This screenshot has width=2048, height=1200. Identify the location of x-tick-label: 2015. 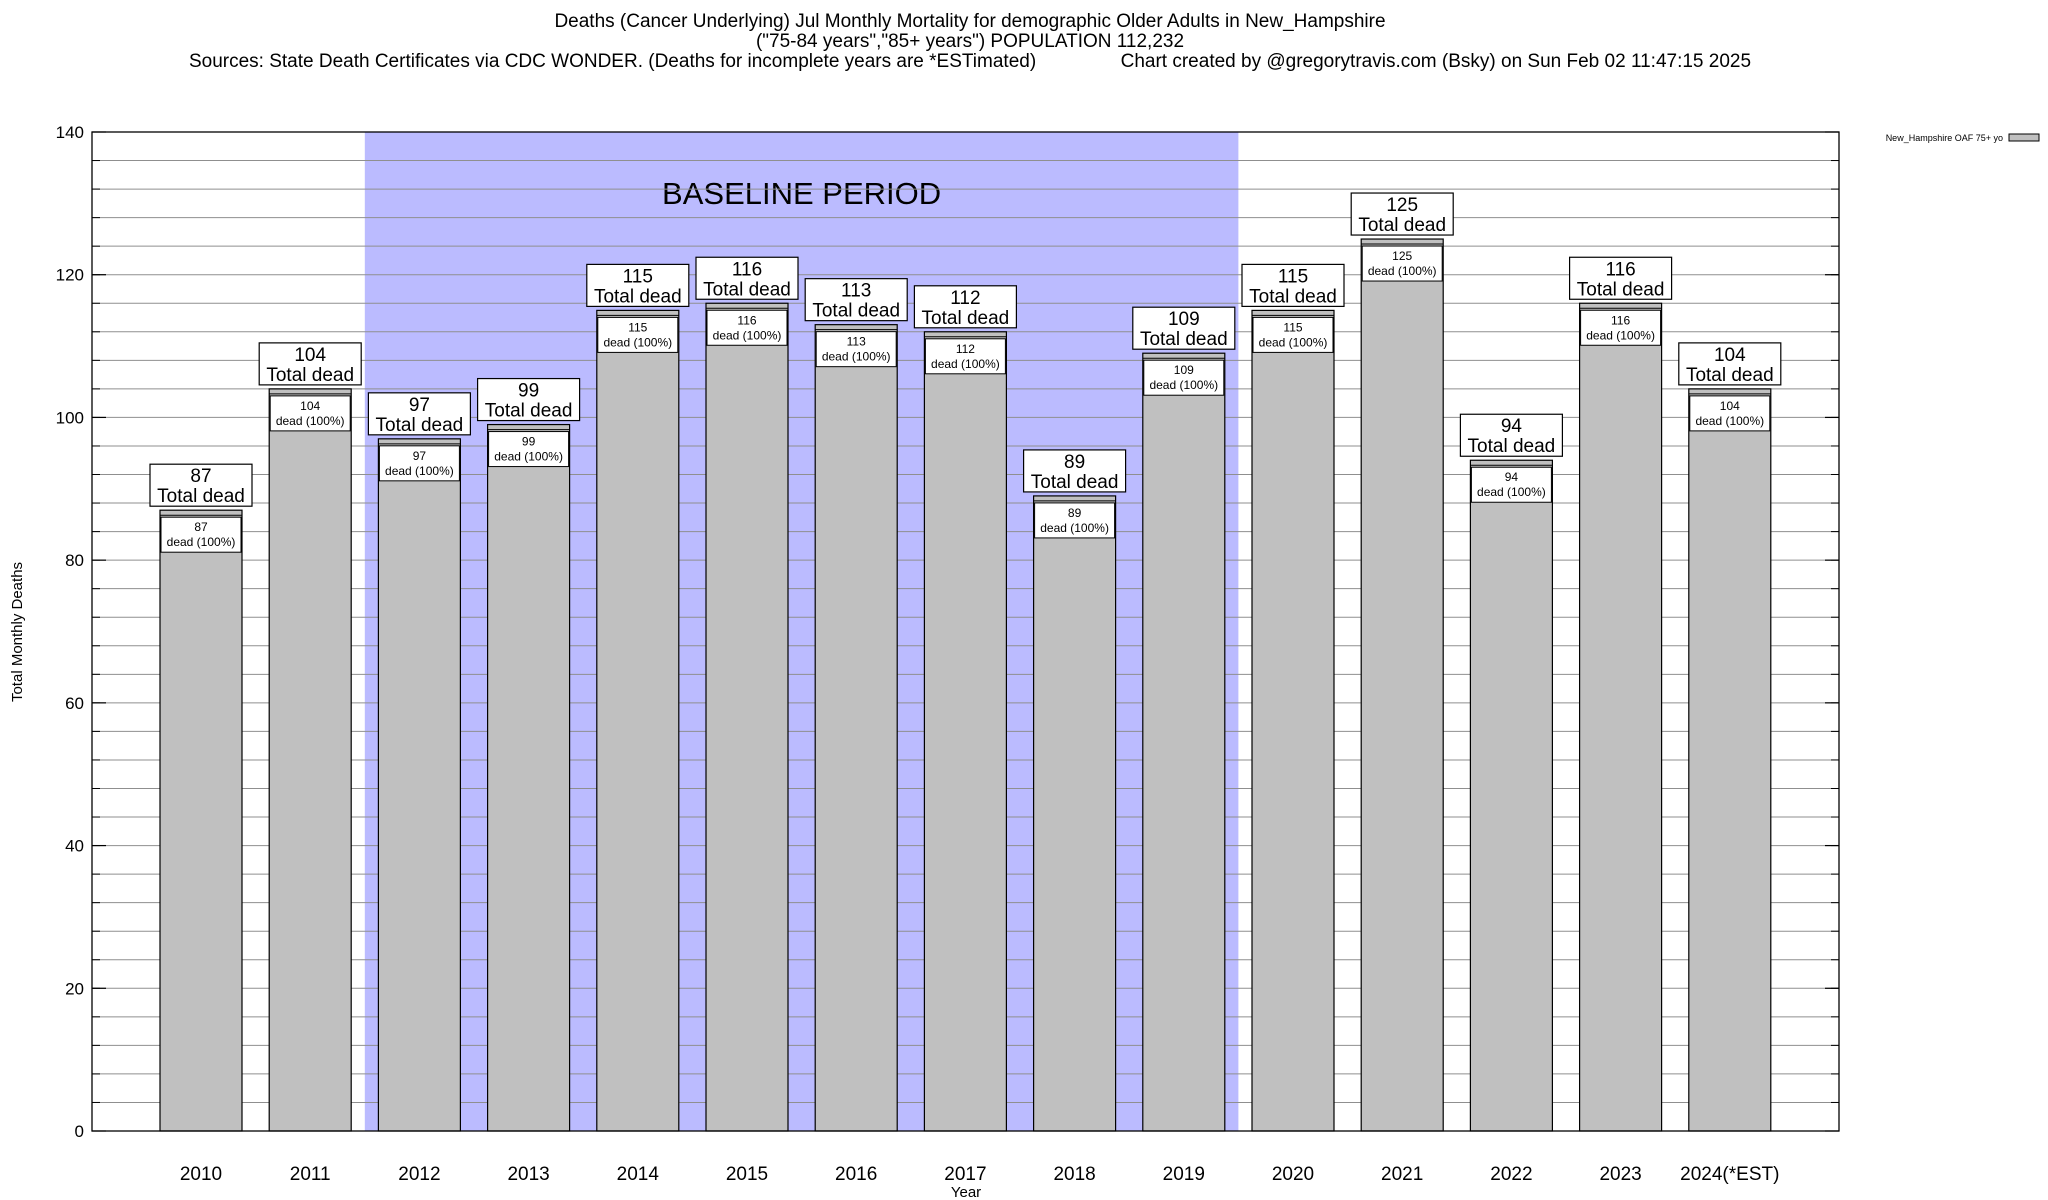
(747, 1174).